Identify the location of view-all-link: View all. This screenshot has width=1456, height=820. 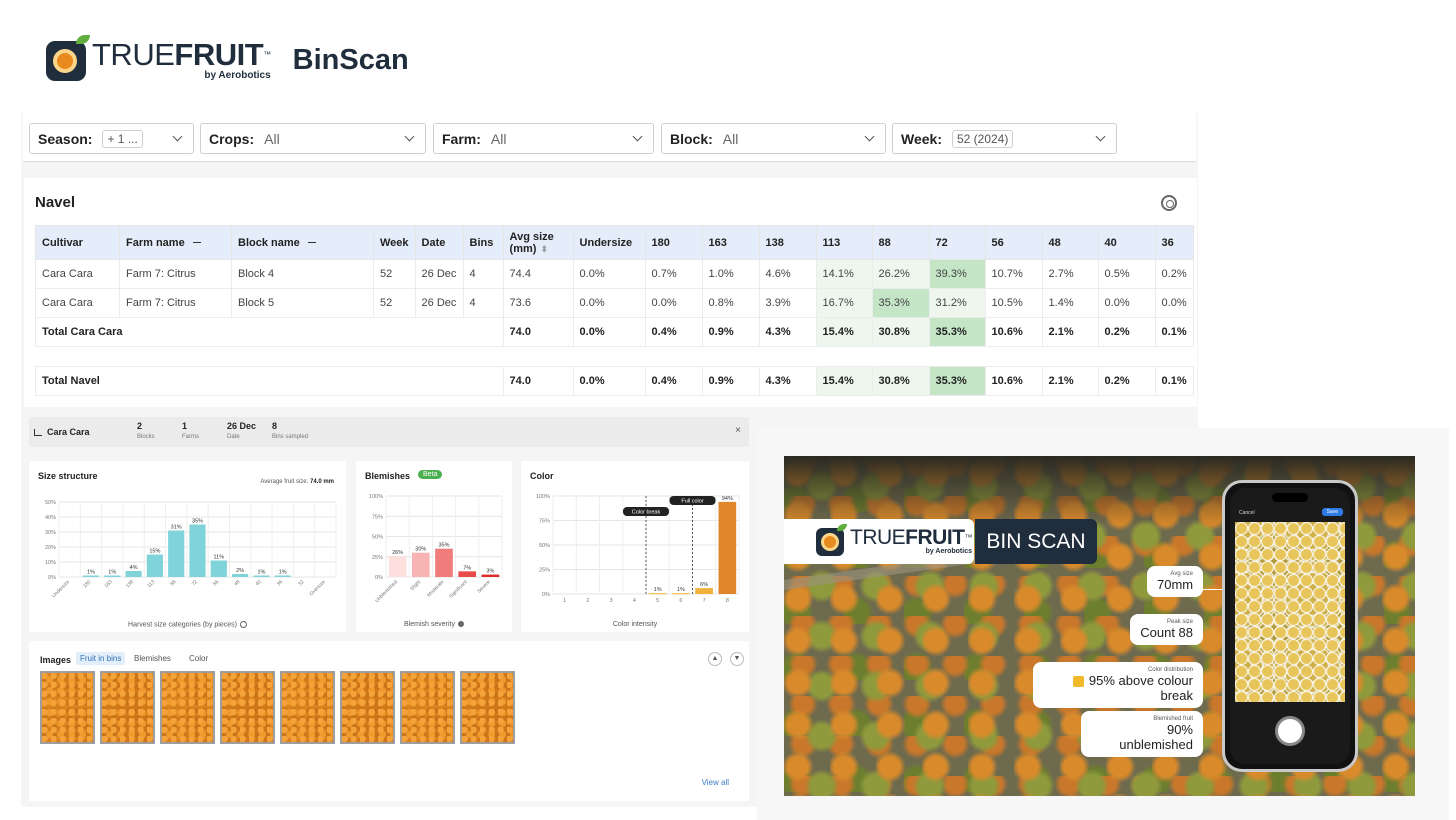
(715, 782).